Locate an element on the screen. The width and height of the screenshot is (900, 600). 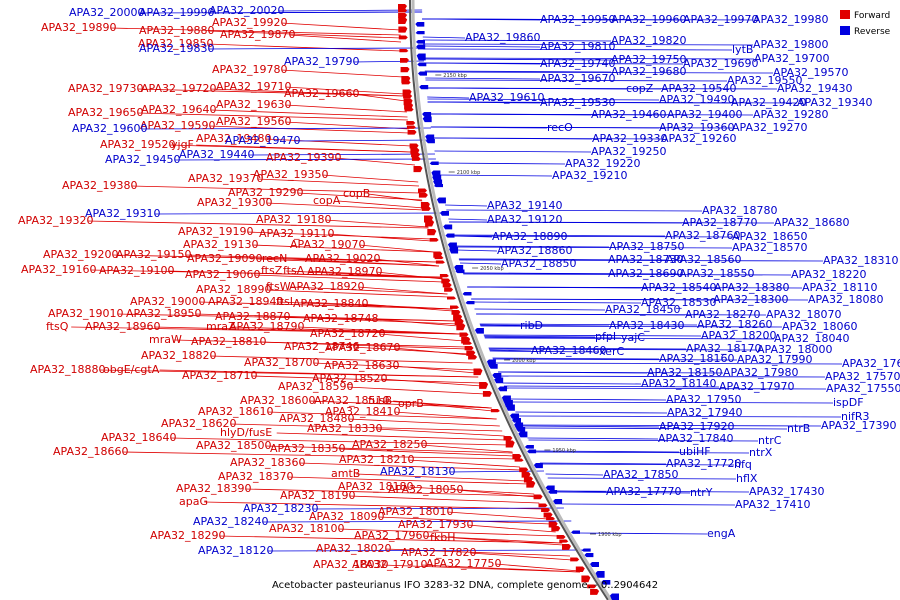
gene-label: ntrX is located at coordinates (761, 452).